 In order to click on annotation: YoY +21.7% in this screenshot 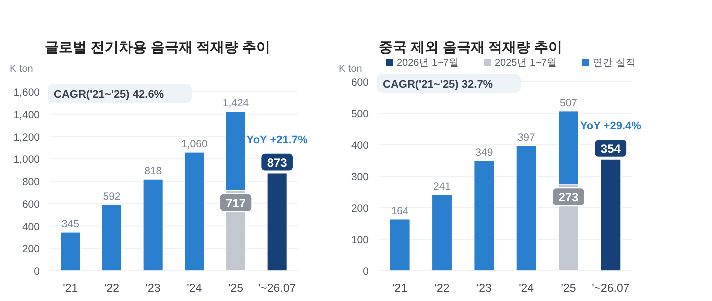, I will do `click(277, 140)`.